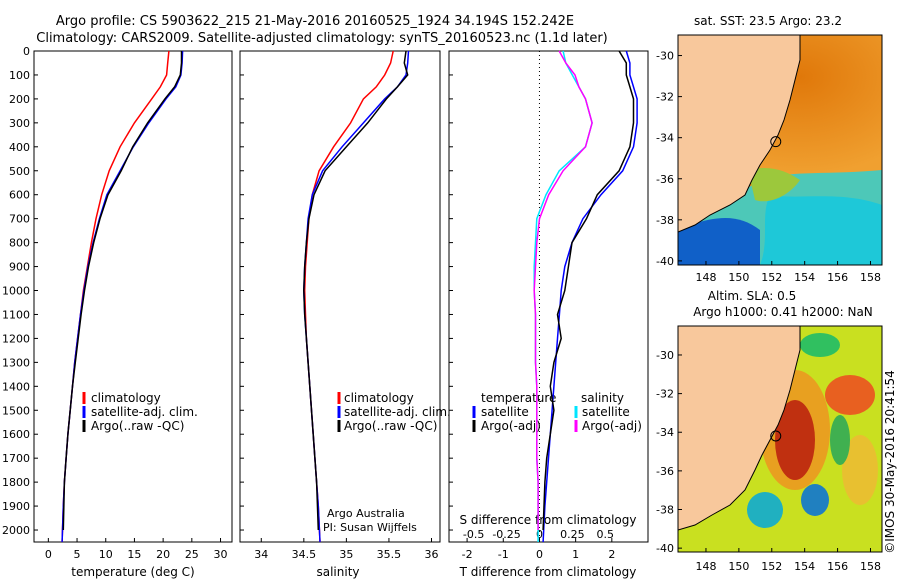  What do you see at coordinates (665, 432) in the screenshot?
I see `sla-lat-tick-label: -34` at bounding box center [665, 432].